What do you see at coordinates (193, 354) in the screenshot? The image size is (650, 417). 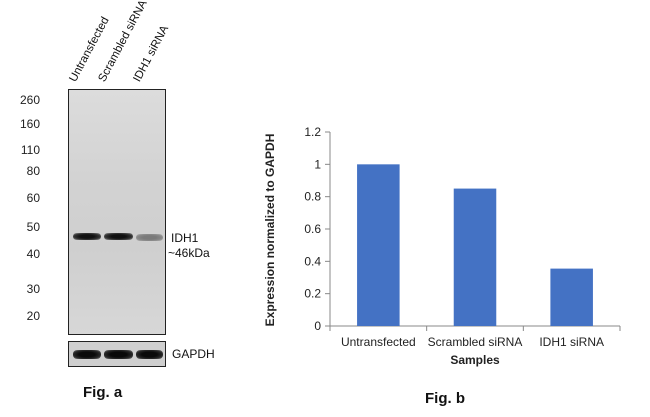 I see `loading-control-label: GAPDH` at bounding box center [193, 354].